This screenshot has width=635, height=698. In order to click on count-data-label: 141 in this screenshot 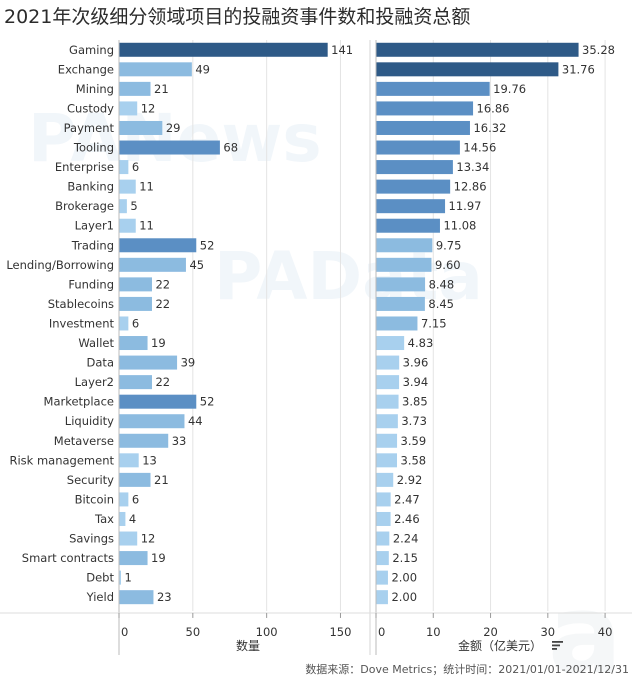, I will do `click(342, 50)`.